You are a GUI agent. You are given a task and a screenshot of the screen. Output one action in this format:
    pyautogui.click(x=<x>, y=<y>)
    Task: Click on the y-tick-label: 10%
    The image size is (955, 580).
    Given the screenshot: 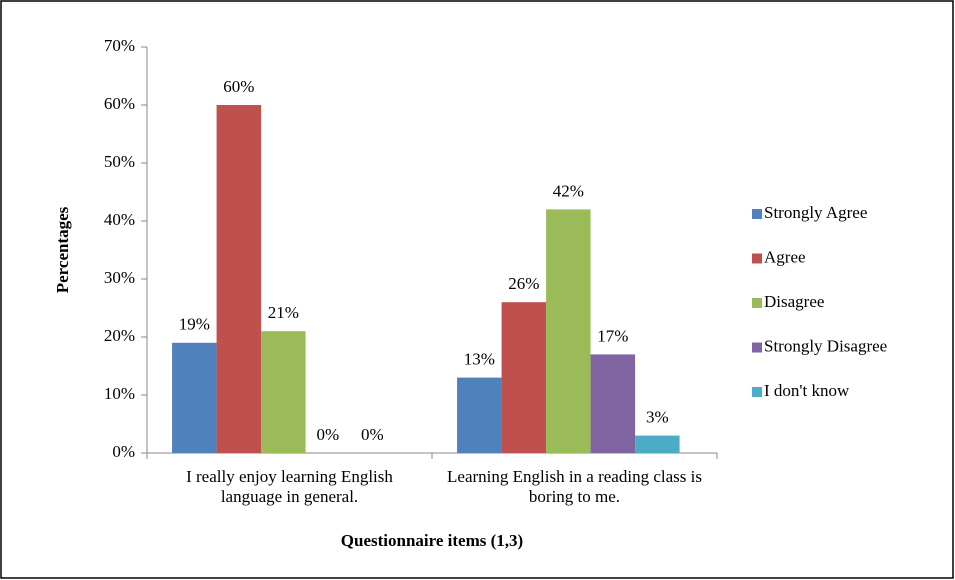 What is the action you would take?
    pyautogui.click(x=119, y=393)
    